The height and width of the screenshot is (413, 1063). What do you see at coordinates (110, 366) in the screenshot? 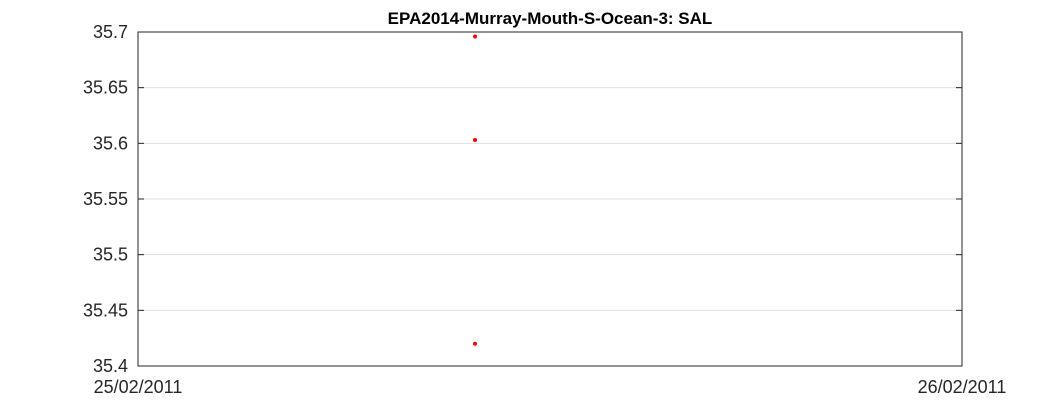
I see `y-tick-label: 35.4` at bounding box center [110, 366].